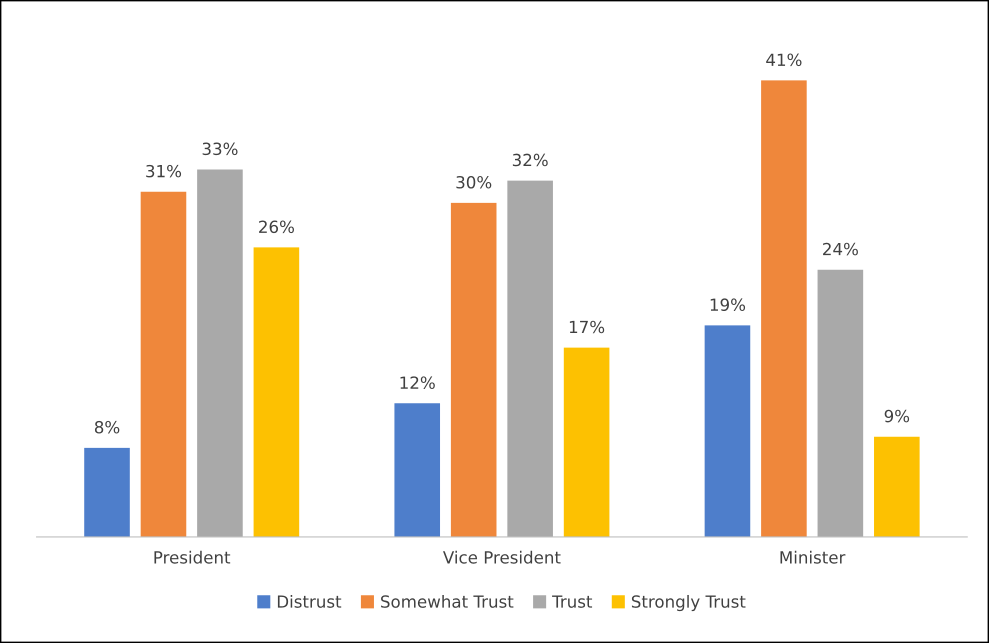 The height and width of the screenshot is (643, 989). Describe the element at coordinates (417, 382) in the screenshot. I see `data-label: 12%` at that location.